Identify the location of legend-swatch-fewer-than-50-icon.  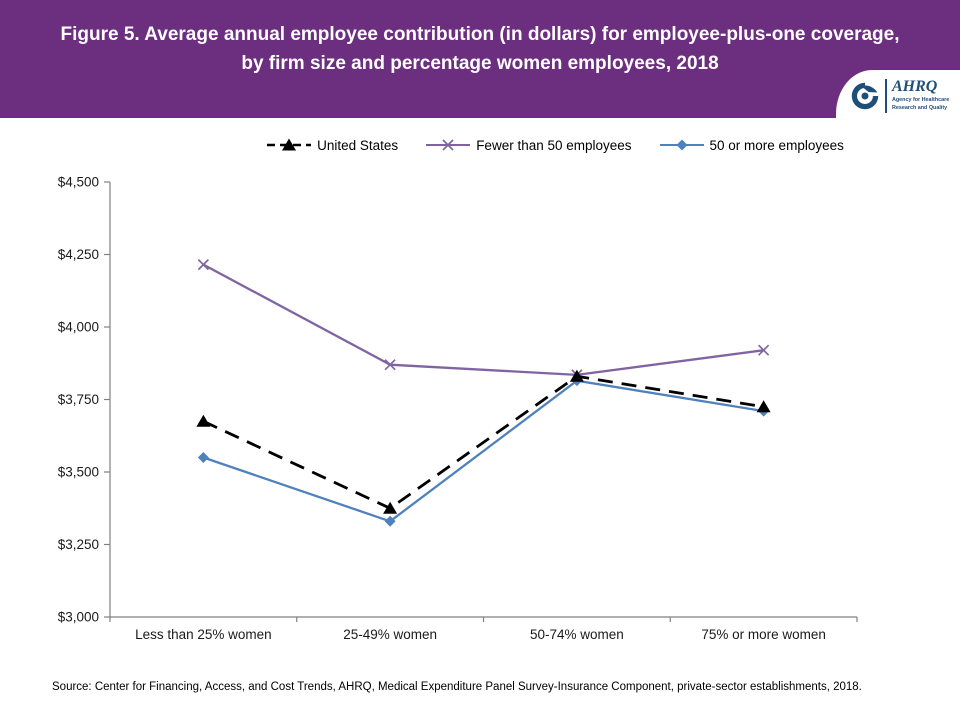
(448, 145).